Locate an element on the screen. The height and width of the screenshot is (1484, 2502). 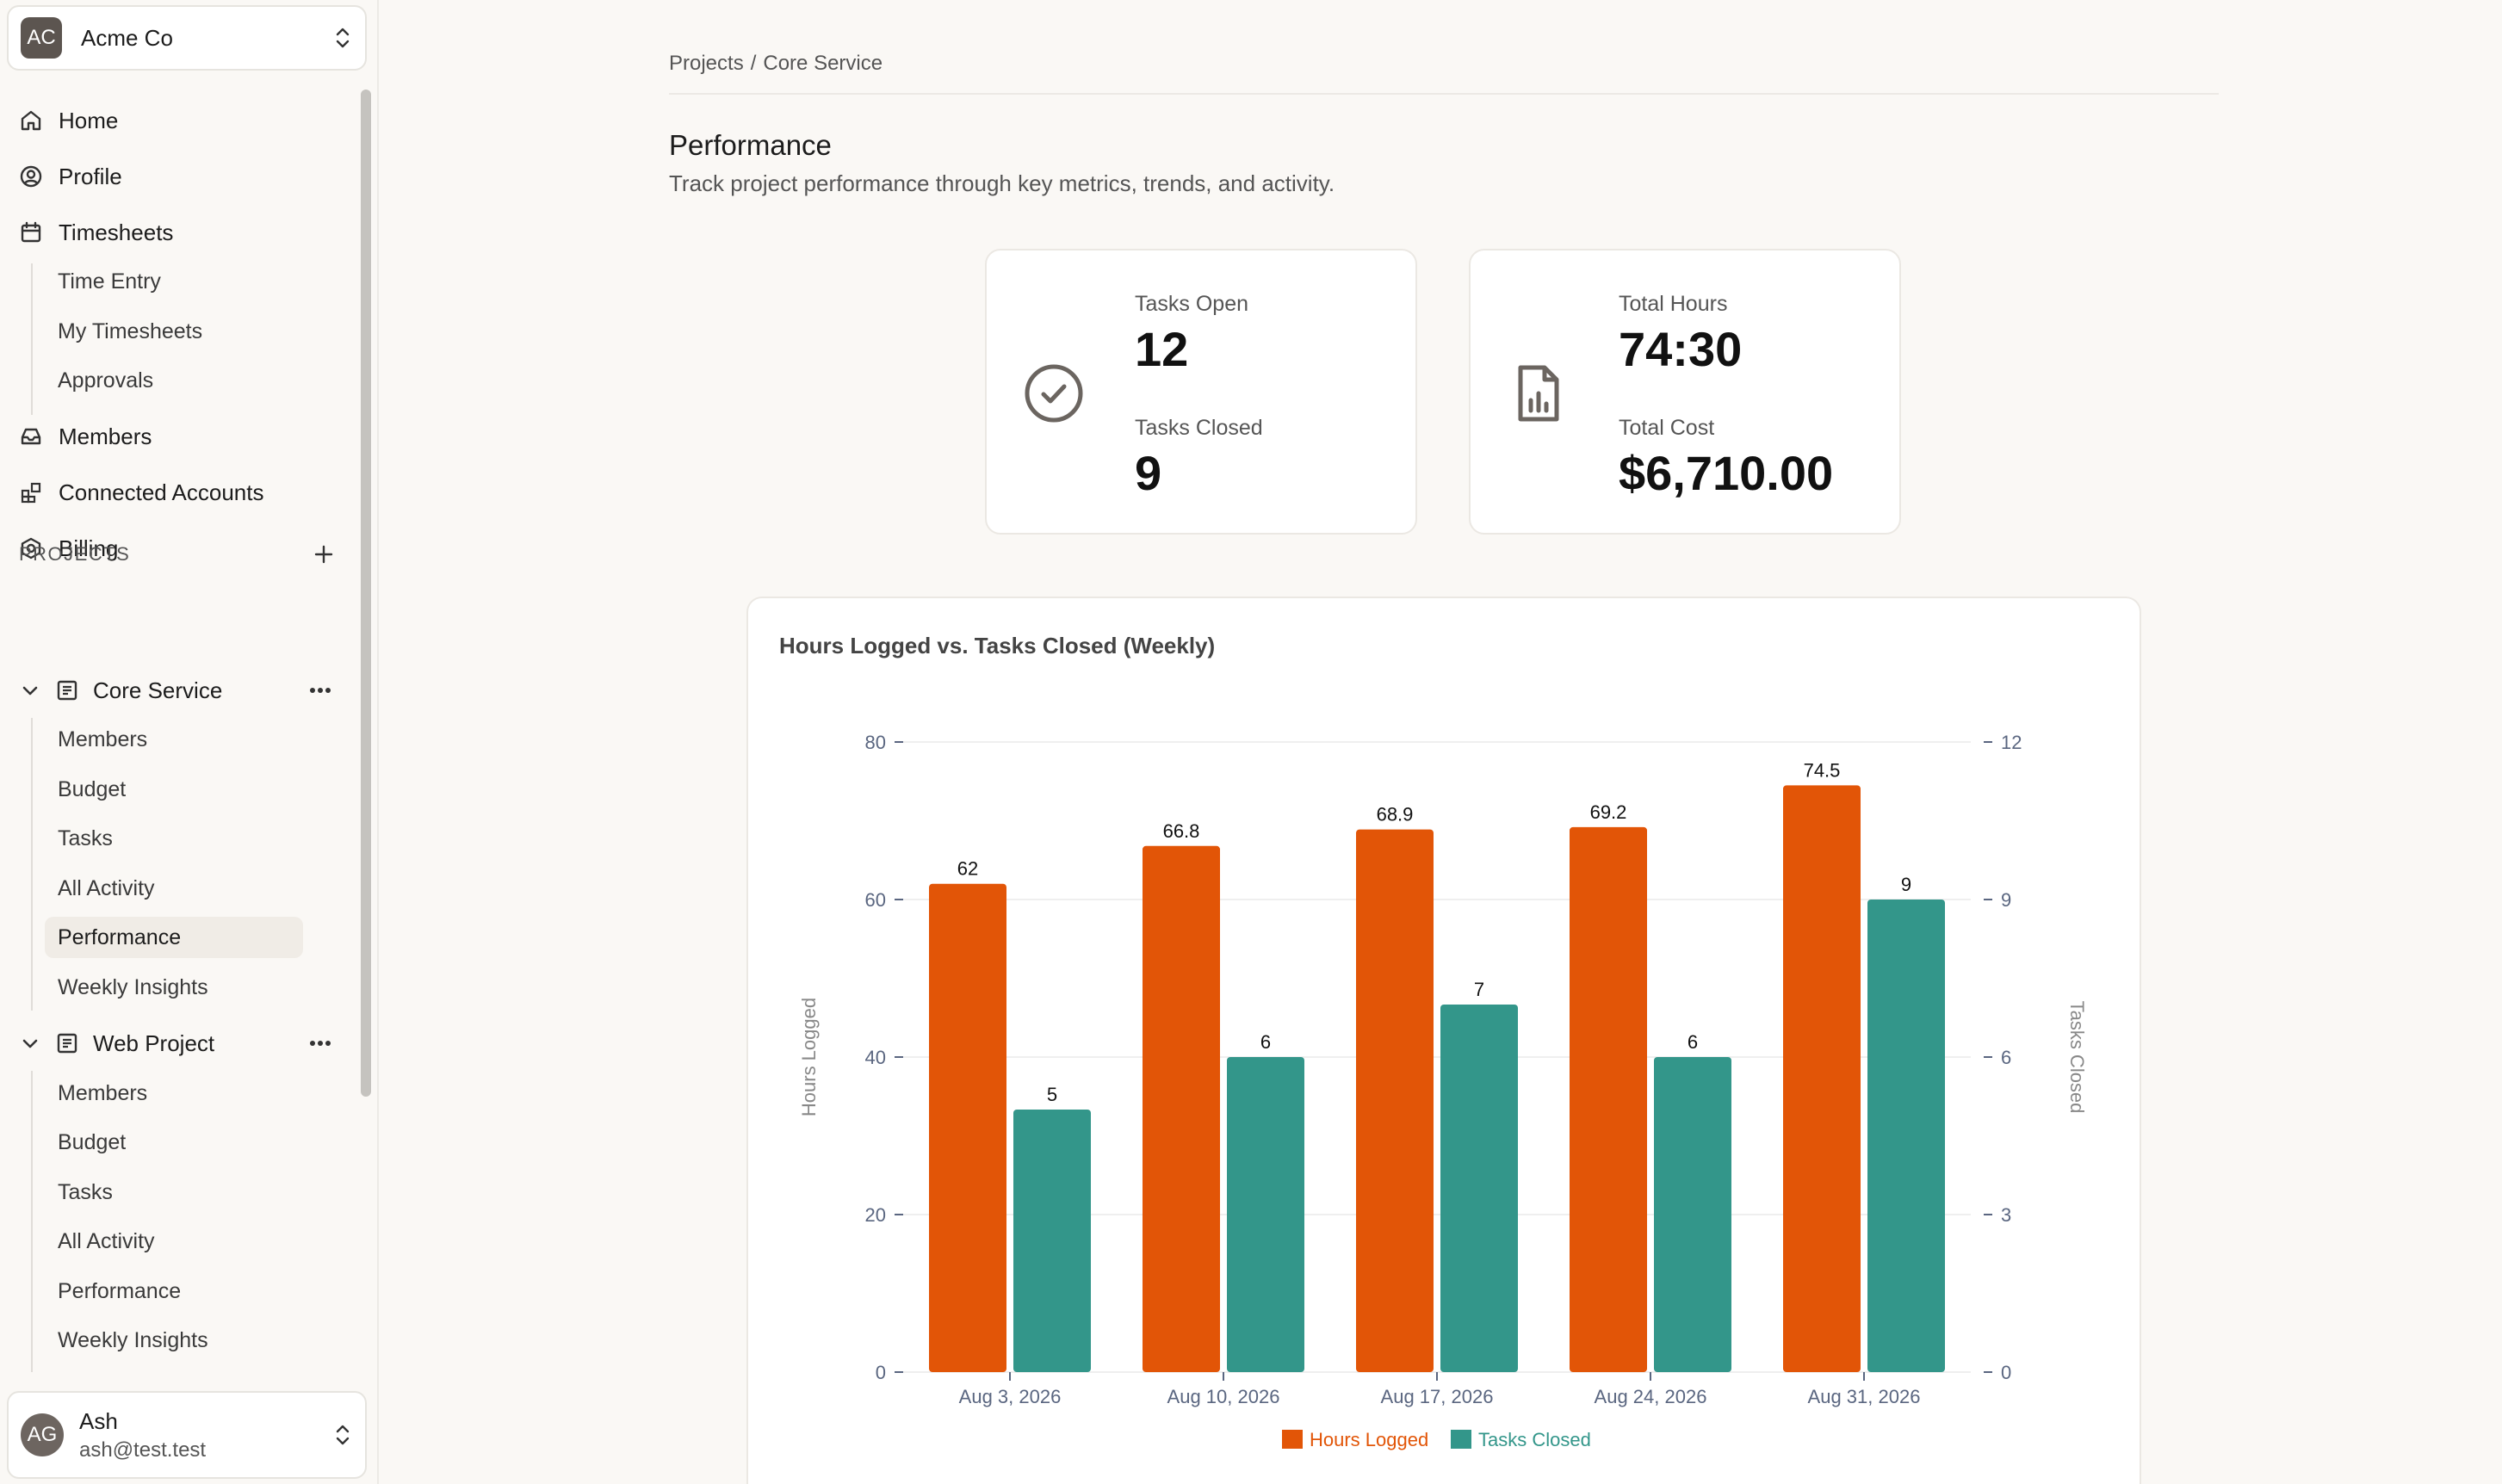
sidebar-scrollbar is located at coordinates (365, 728).